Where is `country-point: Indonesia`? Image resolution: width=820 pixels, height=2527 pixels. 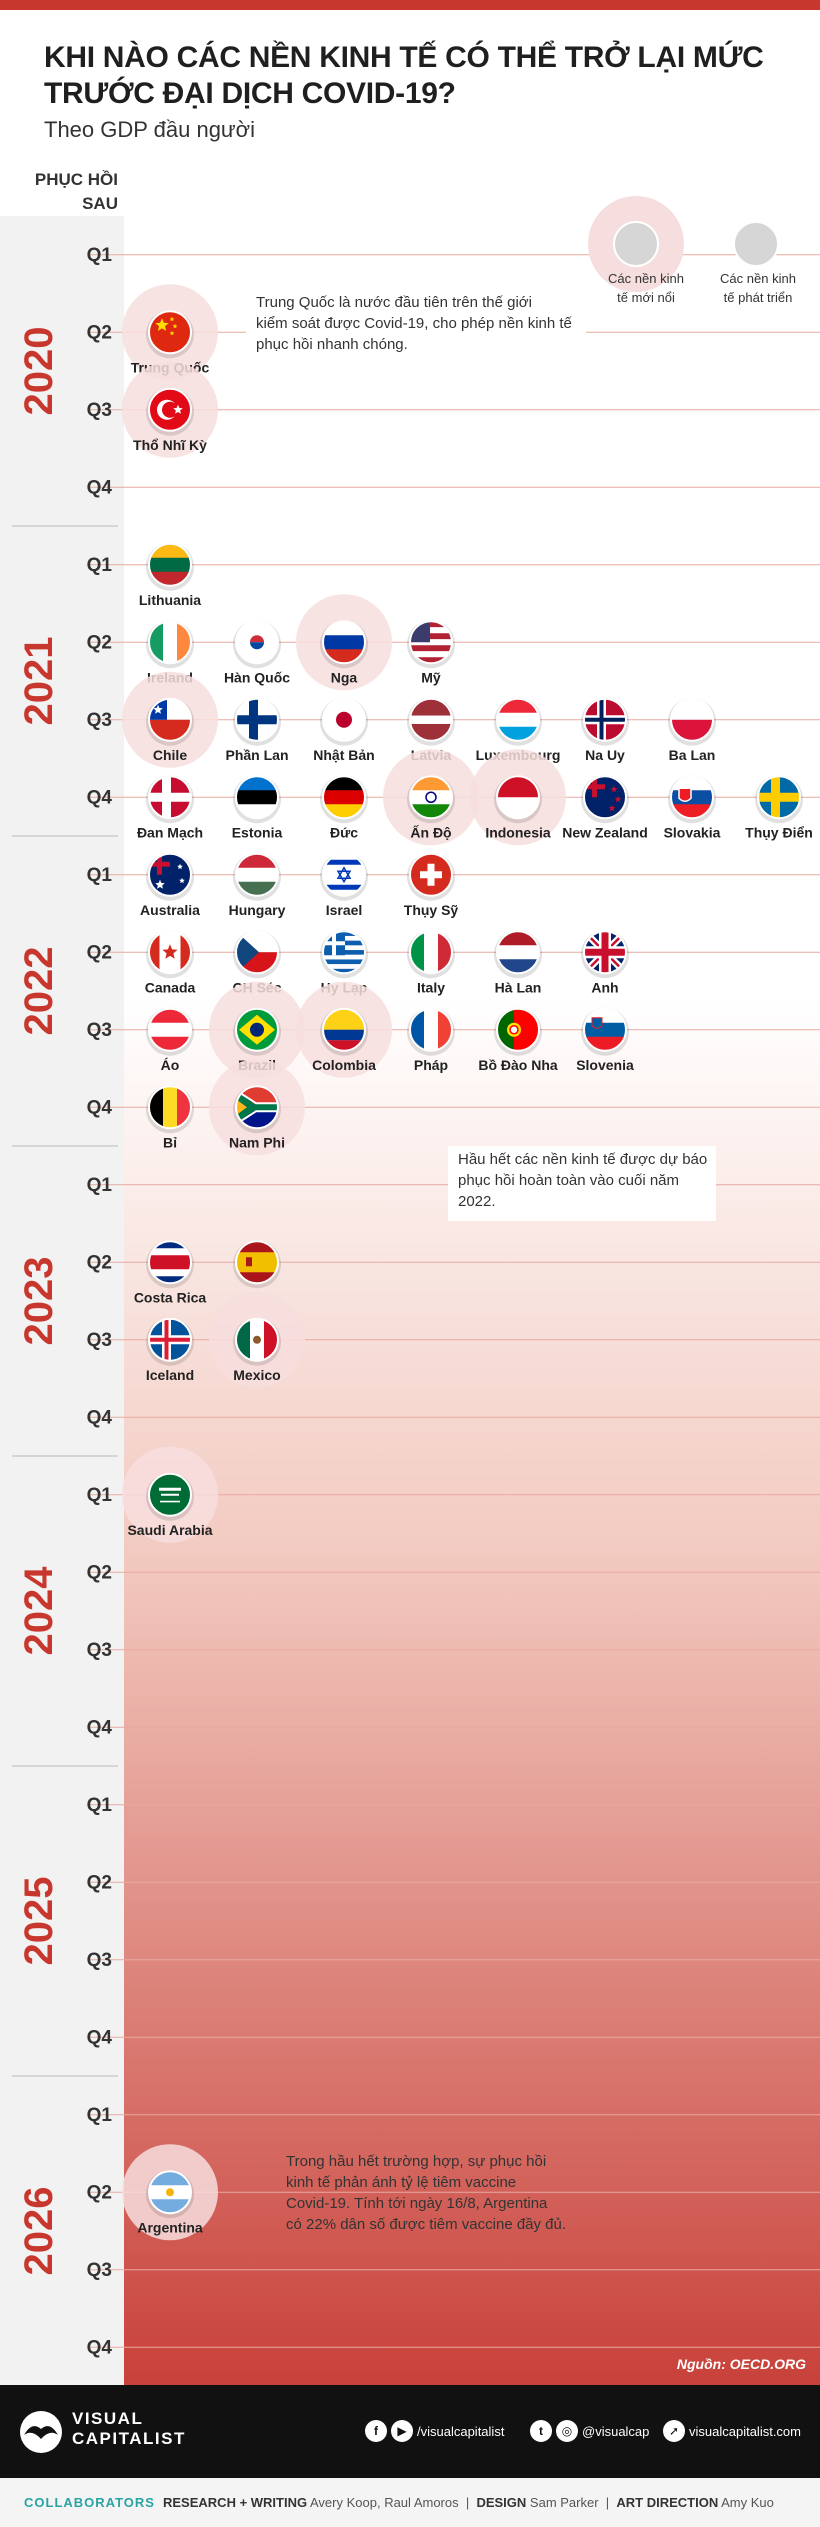 country-point: Indonesia is located at coordinates (518, 797).